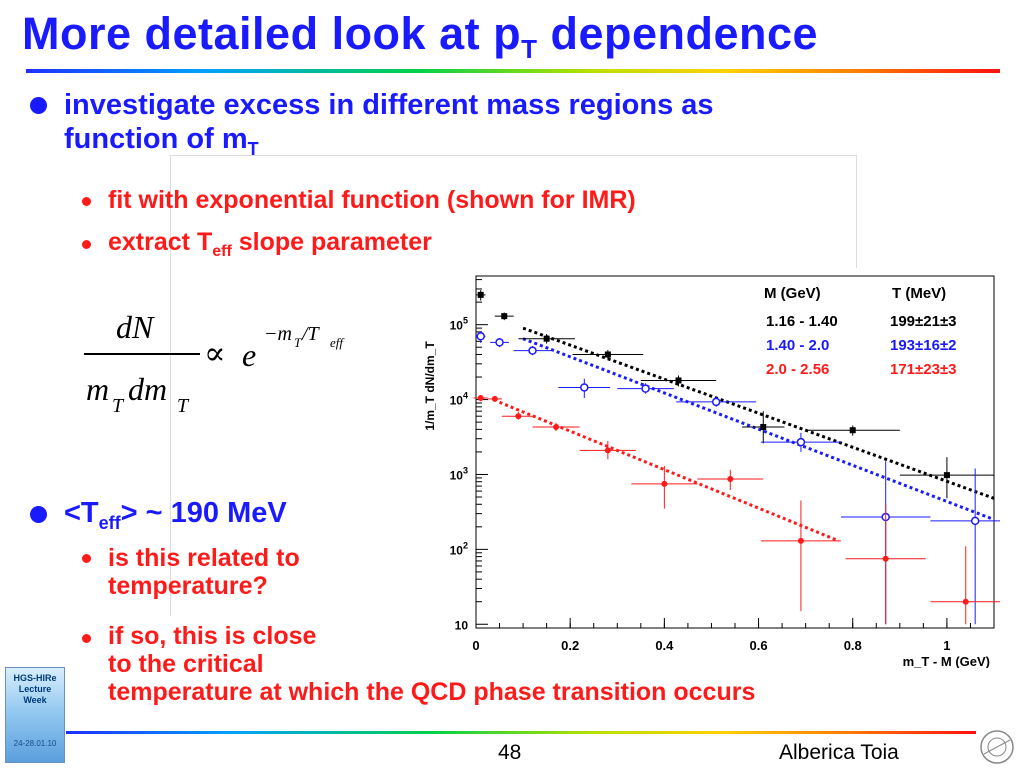 This screenshot has width=1024, height=768. Describe the element at coordinates (175, 515) in the screenshot. I see `bullet-teff: <Teff> ~ 190 MeV` at that location.